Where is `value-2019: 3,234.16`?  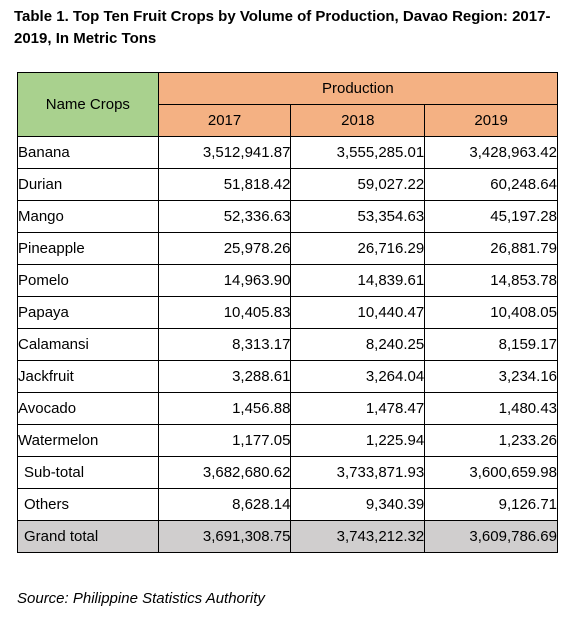 value-2019: 3,234.16 is located at coordinates (491, 376).